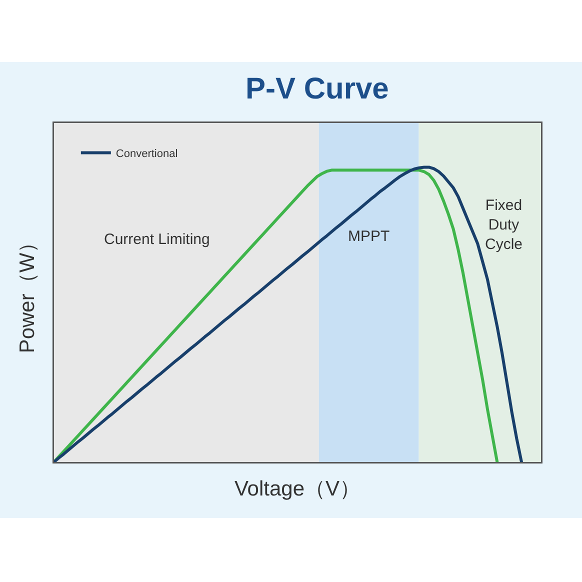 The height and width of the screenshot is (582, 582). I want to click on legend-label: Convertional, so click(147, 154).